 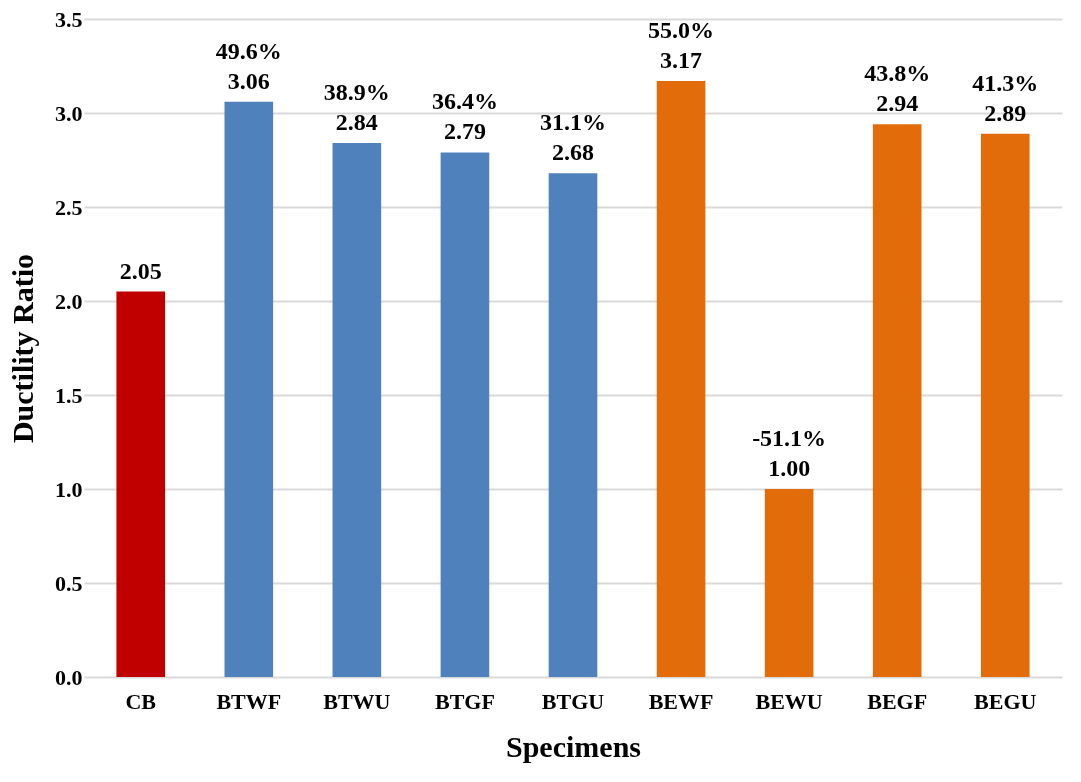 What do you see at coordinates (897, 701) in the screenshot?
I see `x-tick-label: BEGF` at bounding box center [897, 701].